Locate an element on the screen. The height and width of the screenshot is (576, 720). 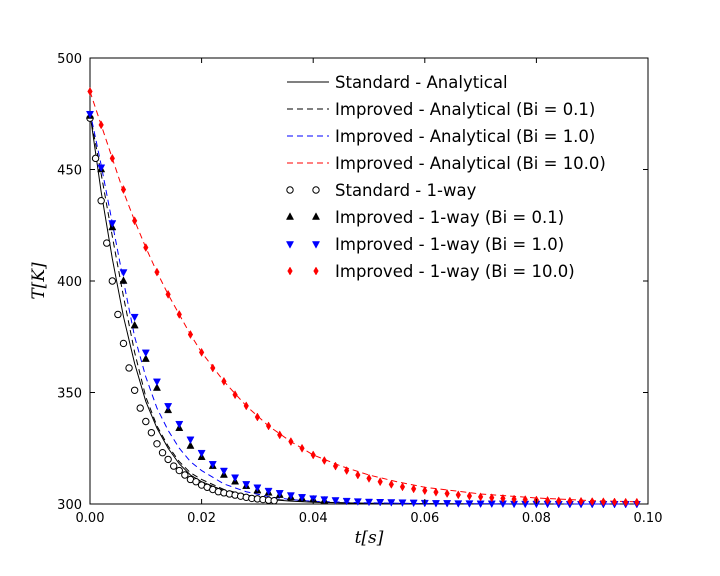
legend-entry-imp_1w_100: Improved - 1-way (Bi = 10.0) is located at coordinates (431, 271).